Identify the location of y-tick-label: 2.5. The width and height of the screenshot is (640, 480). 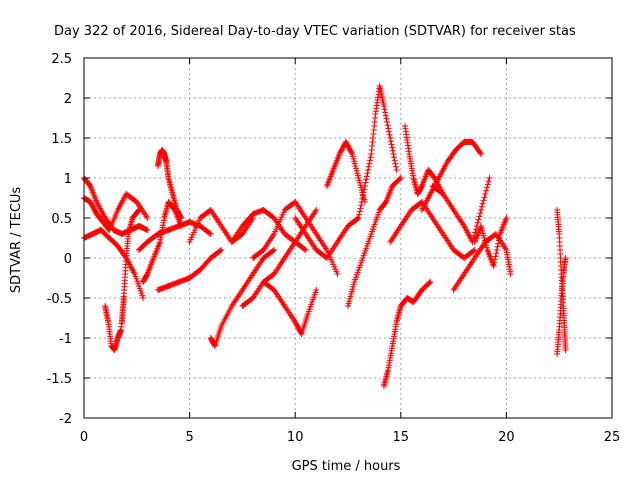
(61, 59).